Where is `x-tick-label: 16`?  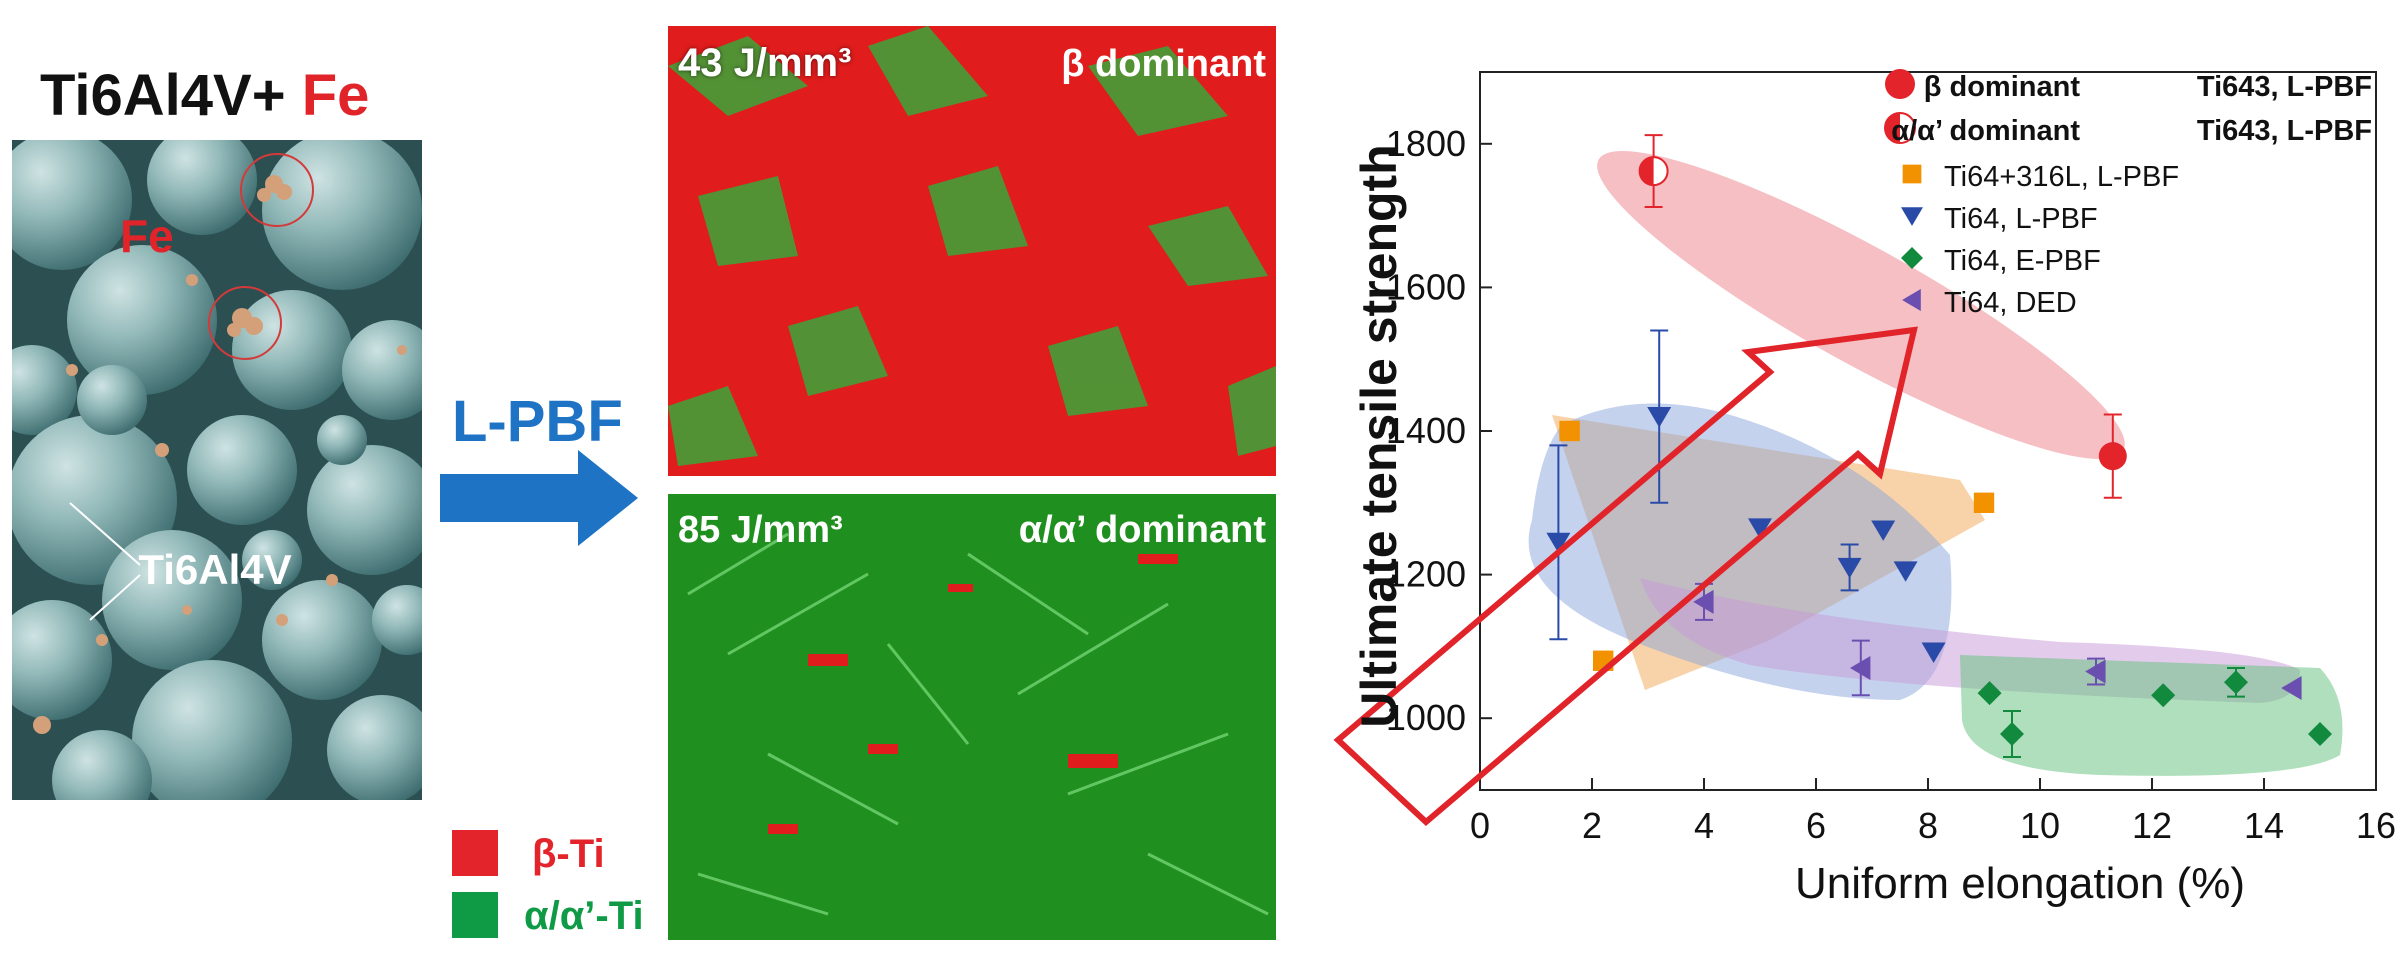
x-tick-label: 16 is located at coordinates (2376, 825).